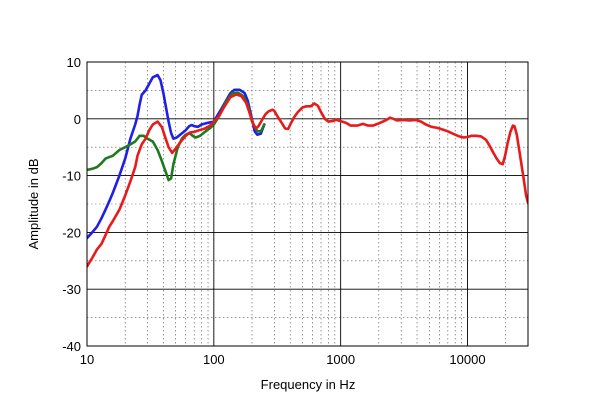 The height and width of the screenshot is (410, 600). I want to click on x-tick-label: 10000, so click(467, 359).